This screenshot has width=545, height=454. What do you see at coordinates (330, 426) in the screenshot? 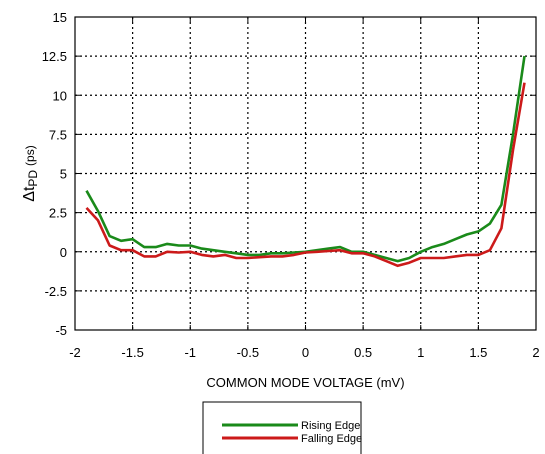
I see `legend-label-rising-edge: Rising Edge` at bounding box center [330, 426].